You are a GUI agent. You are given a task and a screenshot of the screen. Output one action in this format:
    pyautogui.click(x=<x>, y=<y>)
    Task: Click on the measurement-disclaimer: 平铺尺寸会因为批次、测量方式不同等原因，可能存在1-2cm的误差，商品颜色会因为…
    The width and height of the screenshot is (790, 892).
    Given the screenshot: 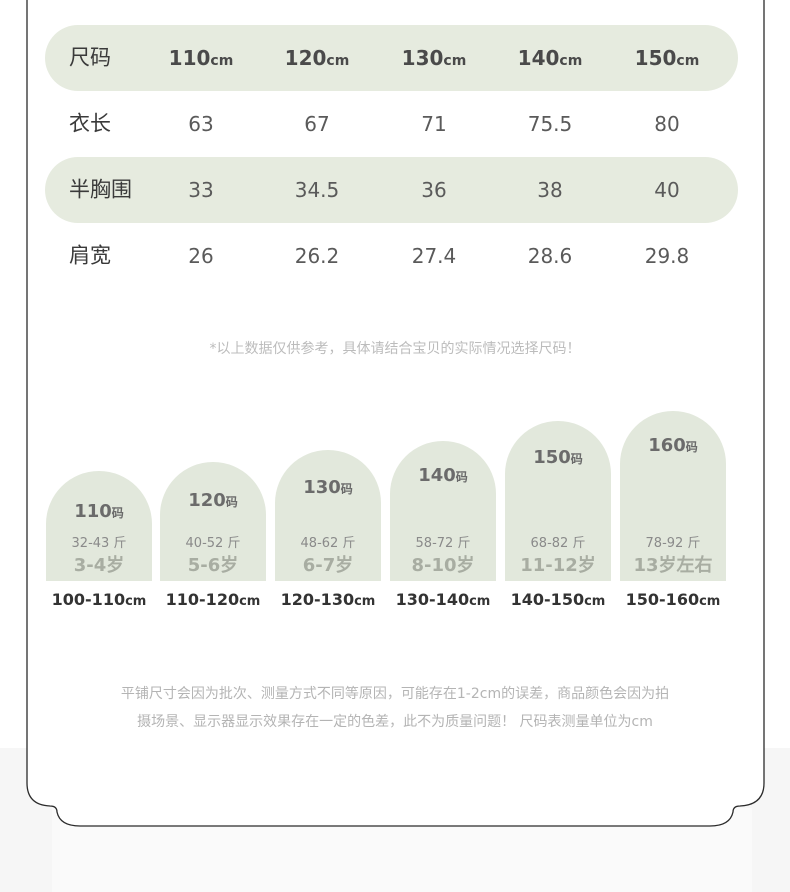 What is the action you would take?
    pyautogui.click(x=395, y=708)
    